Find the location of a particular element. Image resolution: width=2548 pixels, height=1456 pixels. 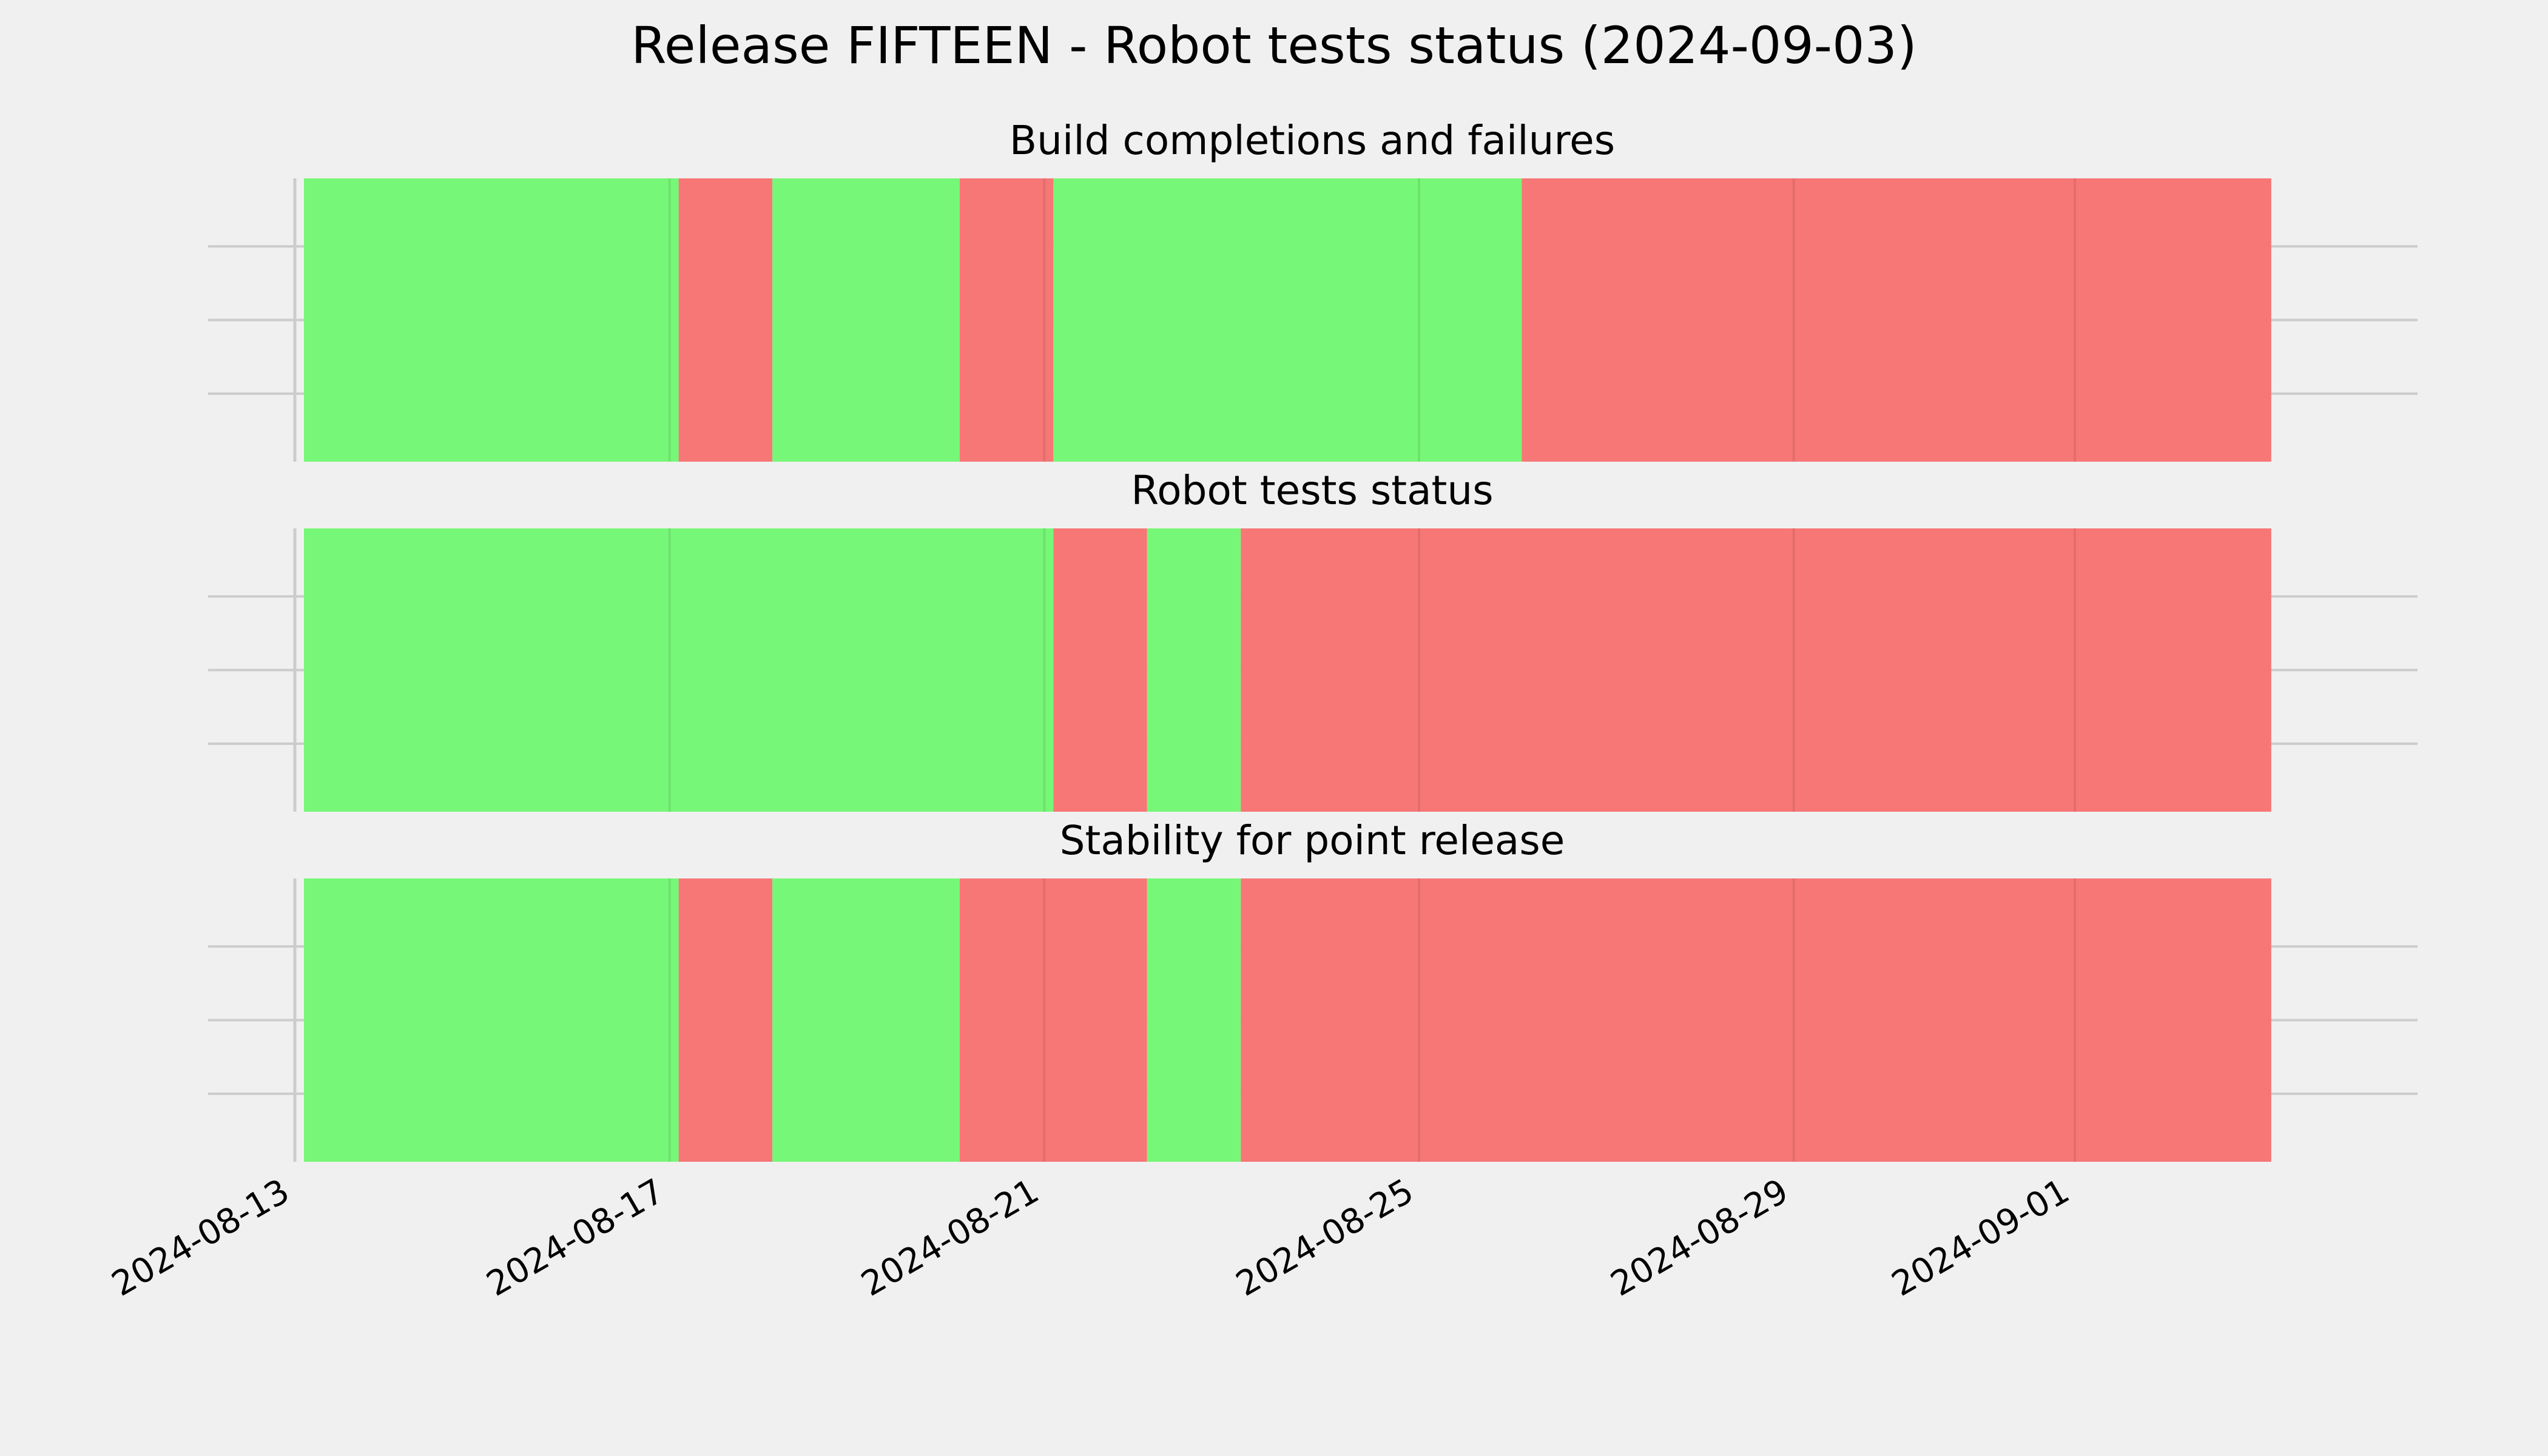

x-tick-label: 2024-08-25 is located at coordinates (1325, 1237).